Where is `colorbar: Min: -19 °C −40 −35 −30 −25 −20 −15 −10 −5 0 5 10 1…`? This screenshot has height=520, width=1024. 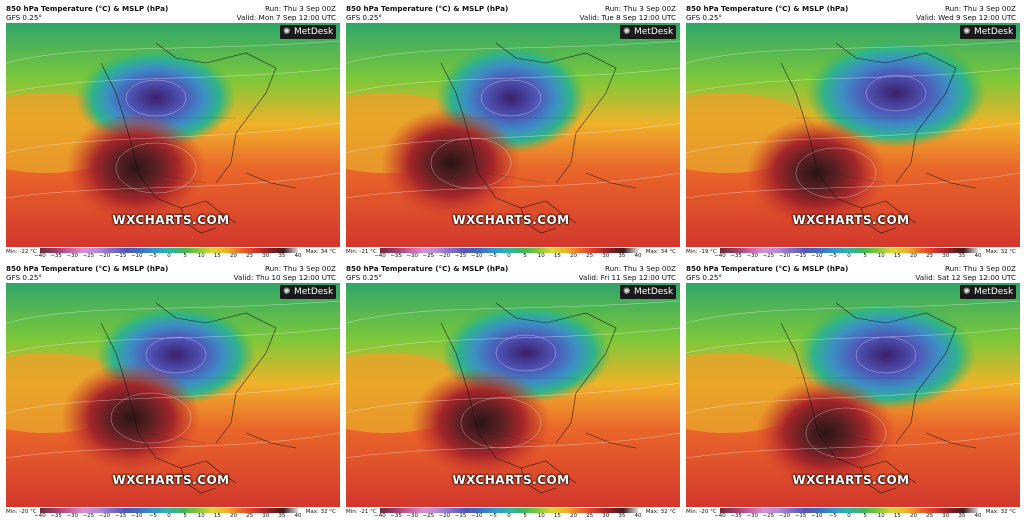 colorbar: Min: -19 °C −40 −35 −30 −25 −20 −15 −10 −5 0 5 10 1… is located at coordinates (851, 253).